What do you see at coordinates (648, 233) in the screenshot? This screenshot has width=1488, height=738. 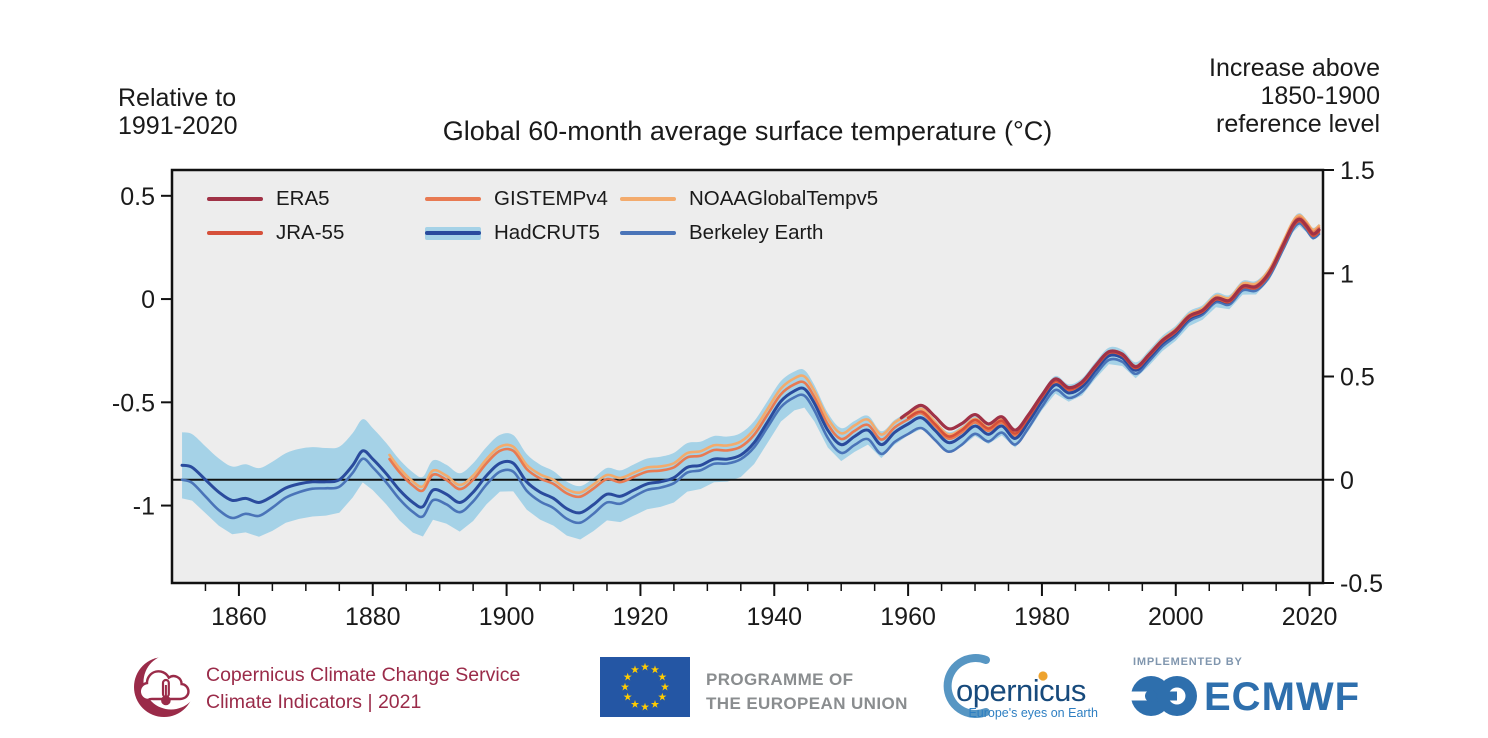 I see `berkeley-swatch-icon` at bounding box center [648, 233].